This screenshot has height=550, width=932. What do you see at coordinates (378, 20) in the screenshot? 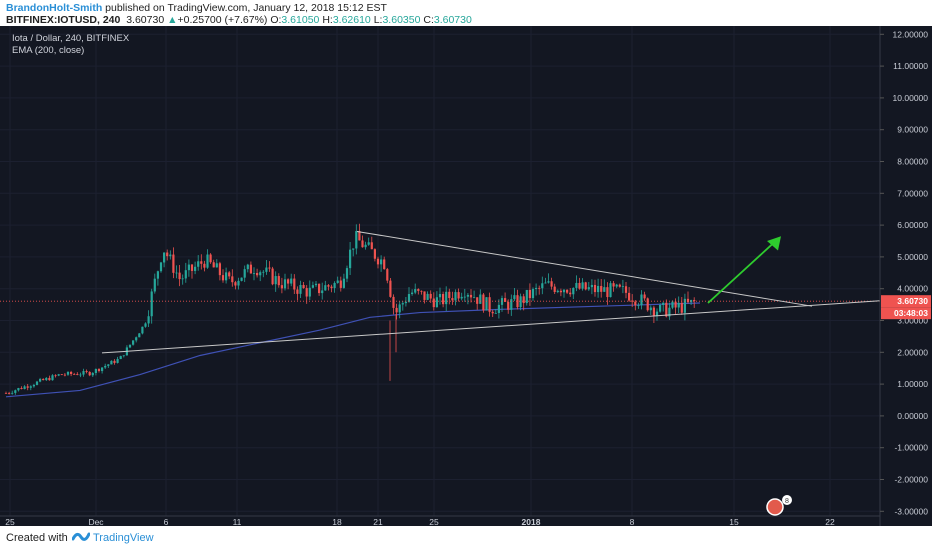
I see `low-label: L:` at bounding box center [378, 20].